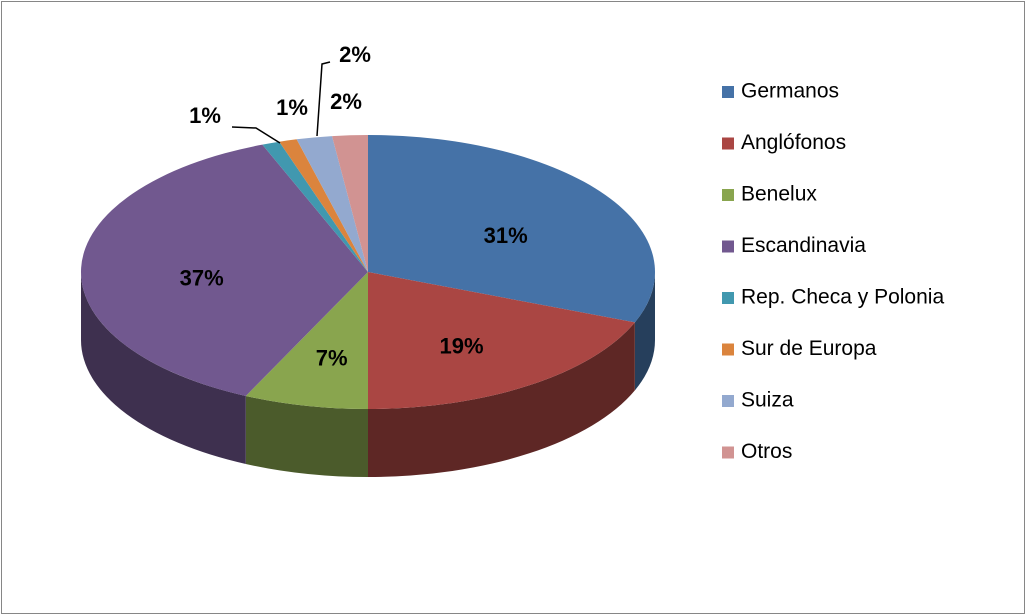 The height and width of the screenshot is (616, 1027). Describe the element at coordinates (803, 245) in the screenshot. I see `legend-label: Escandinavia` at that location.